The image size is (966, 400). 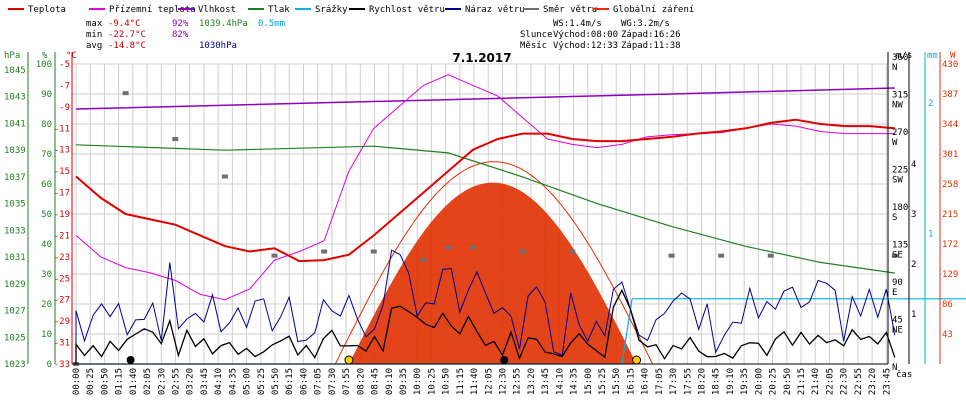 What do you see at coordinates (745, 381) in the screenshot?
I see `tick-x-47: 19:35` at bounding box center [745, 381].